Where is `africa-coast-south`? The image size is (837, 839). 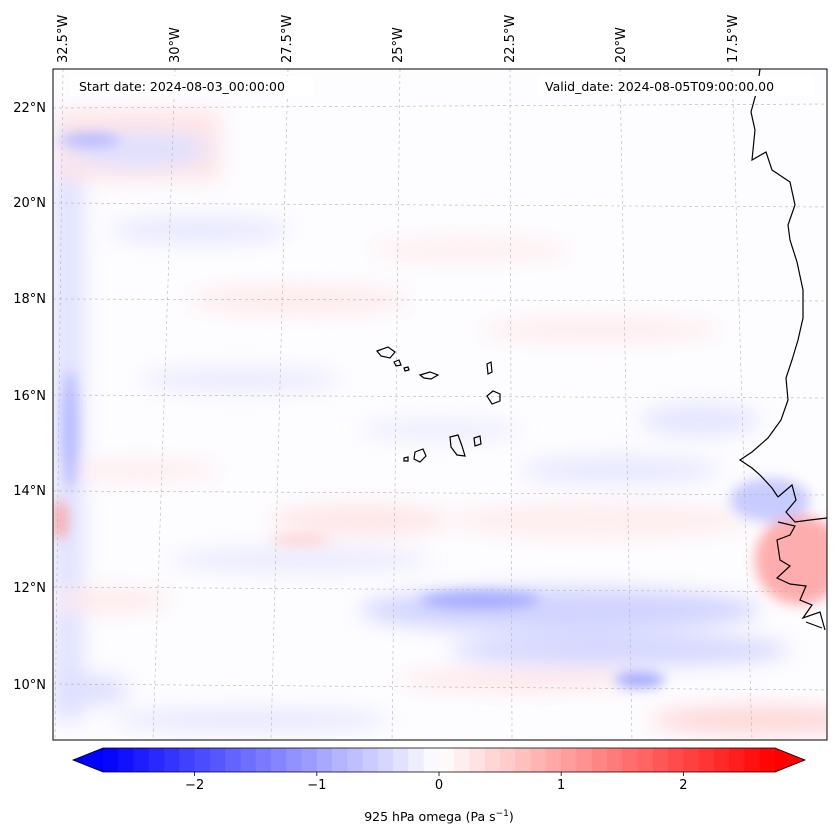 africa-coast-south is located at coordinates (801, 557).